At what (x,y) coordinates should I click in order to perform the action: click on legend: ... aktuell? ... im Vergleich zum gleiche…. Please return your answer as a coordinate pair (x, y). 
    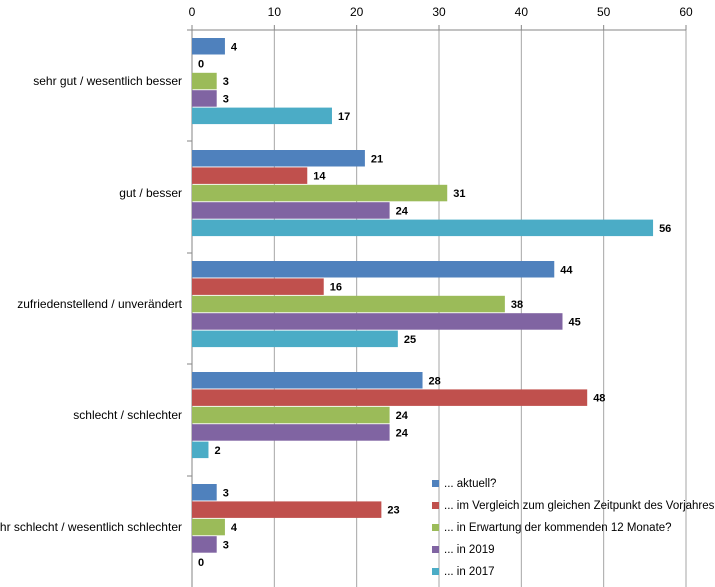
    Looking at the image, I should click on (573, 528).